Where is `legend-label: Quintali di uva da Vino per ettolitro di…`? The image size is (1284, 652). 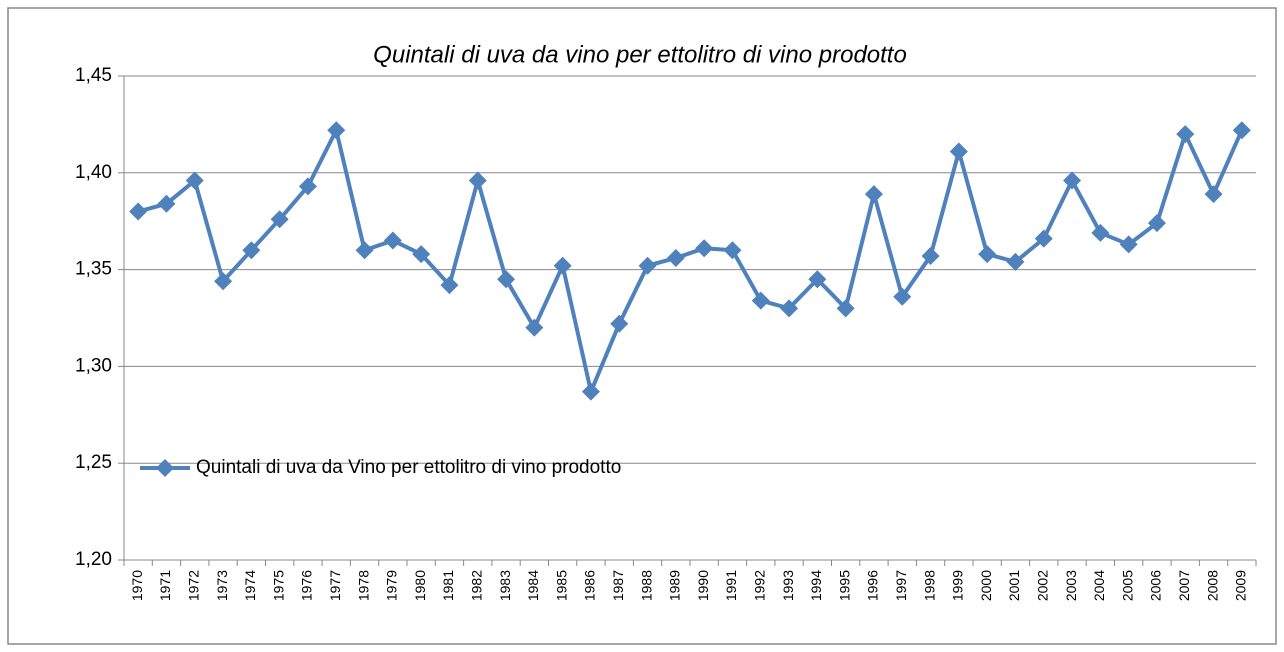 legend-label: Quintali di uva da Vino per ettolitro di… is located at coordinates (408, 467).